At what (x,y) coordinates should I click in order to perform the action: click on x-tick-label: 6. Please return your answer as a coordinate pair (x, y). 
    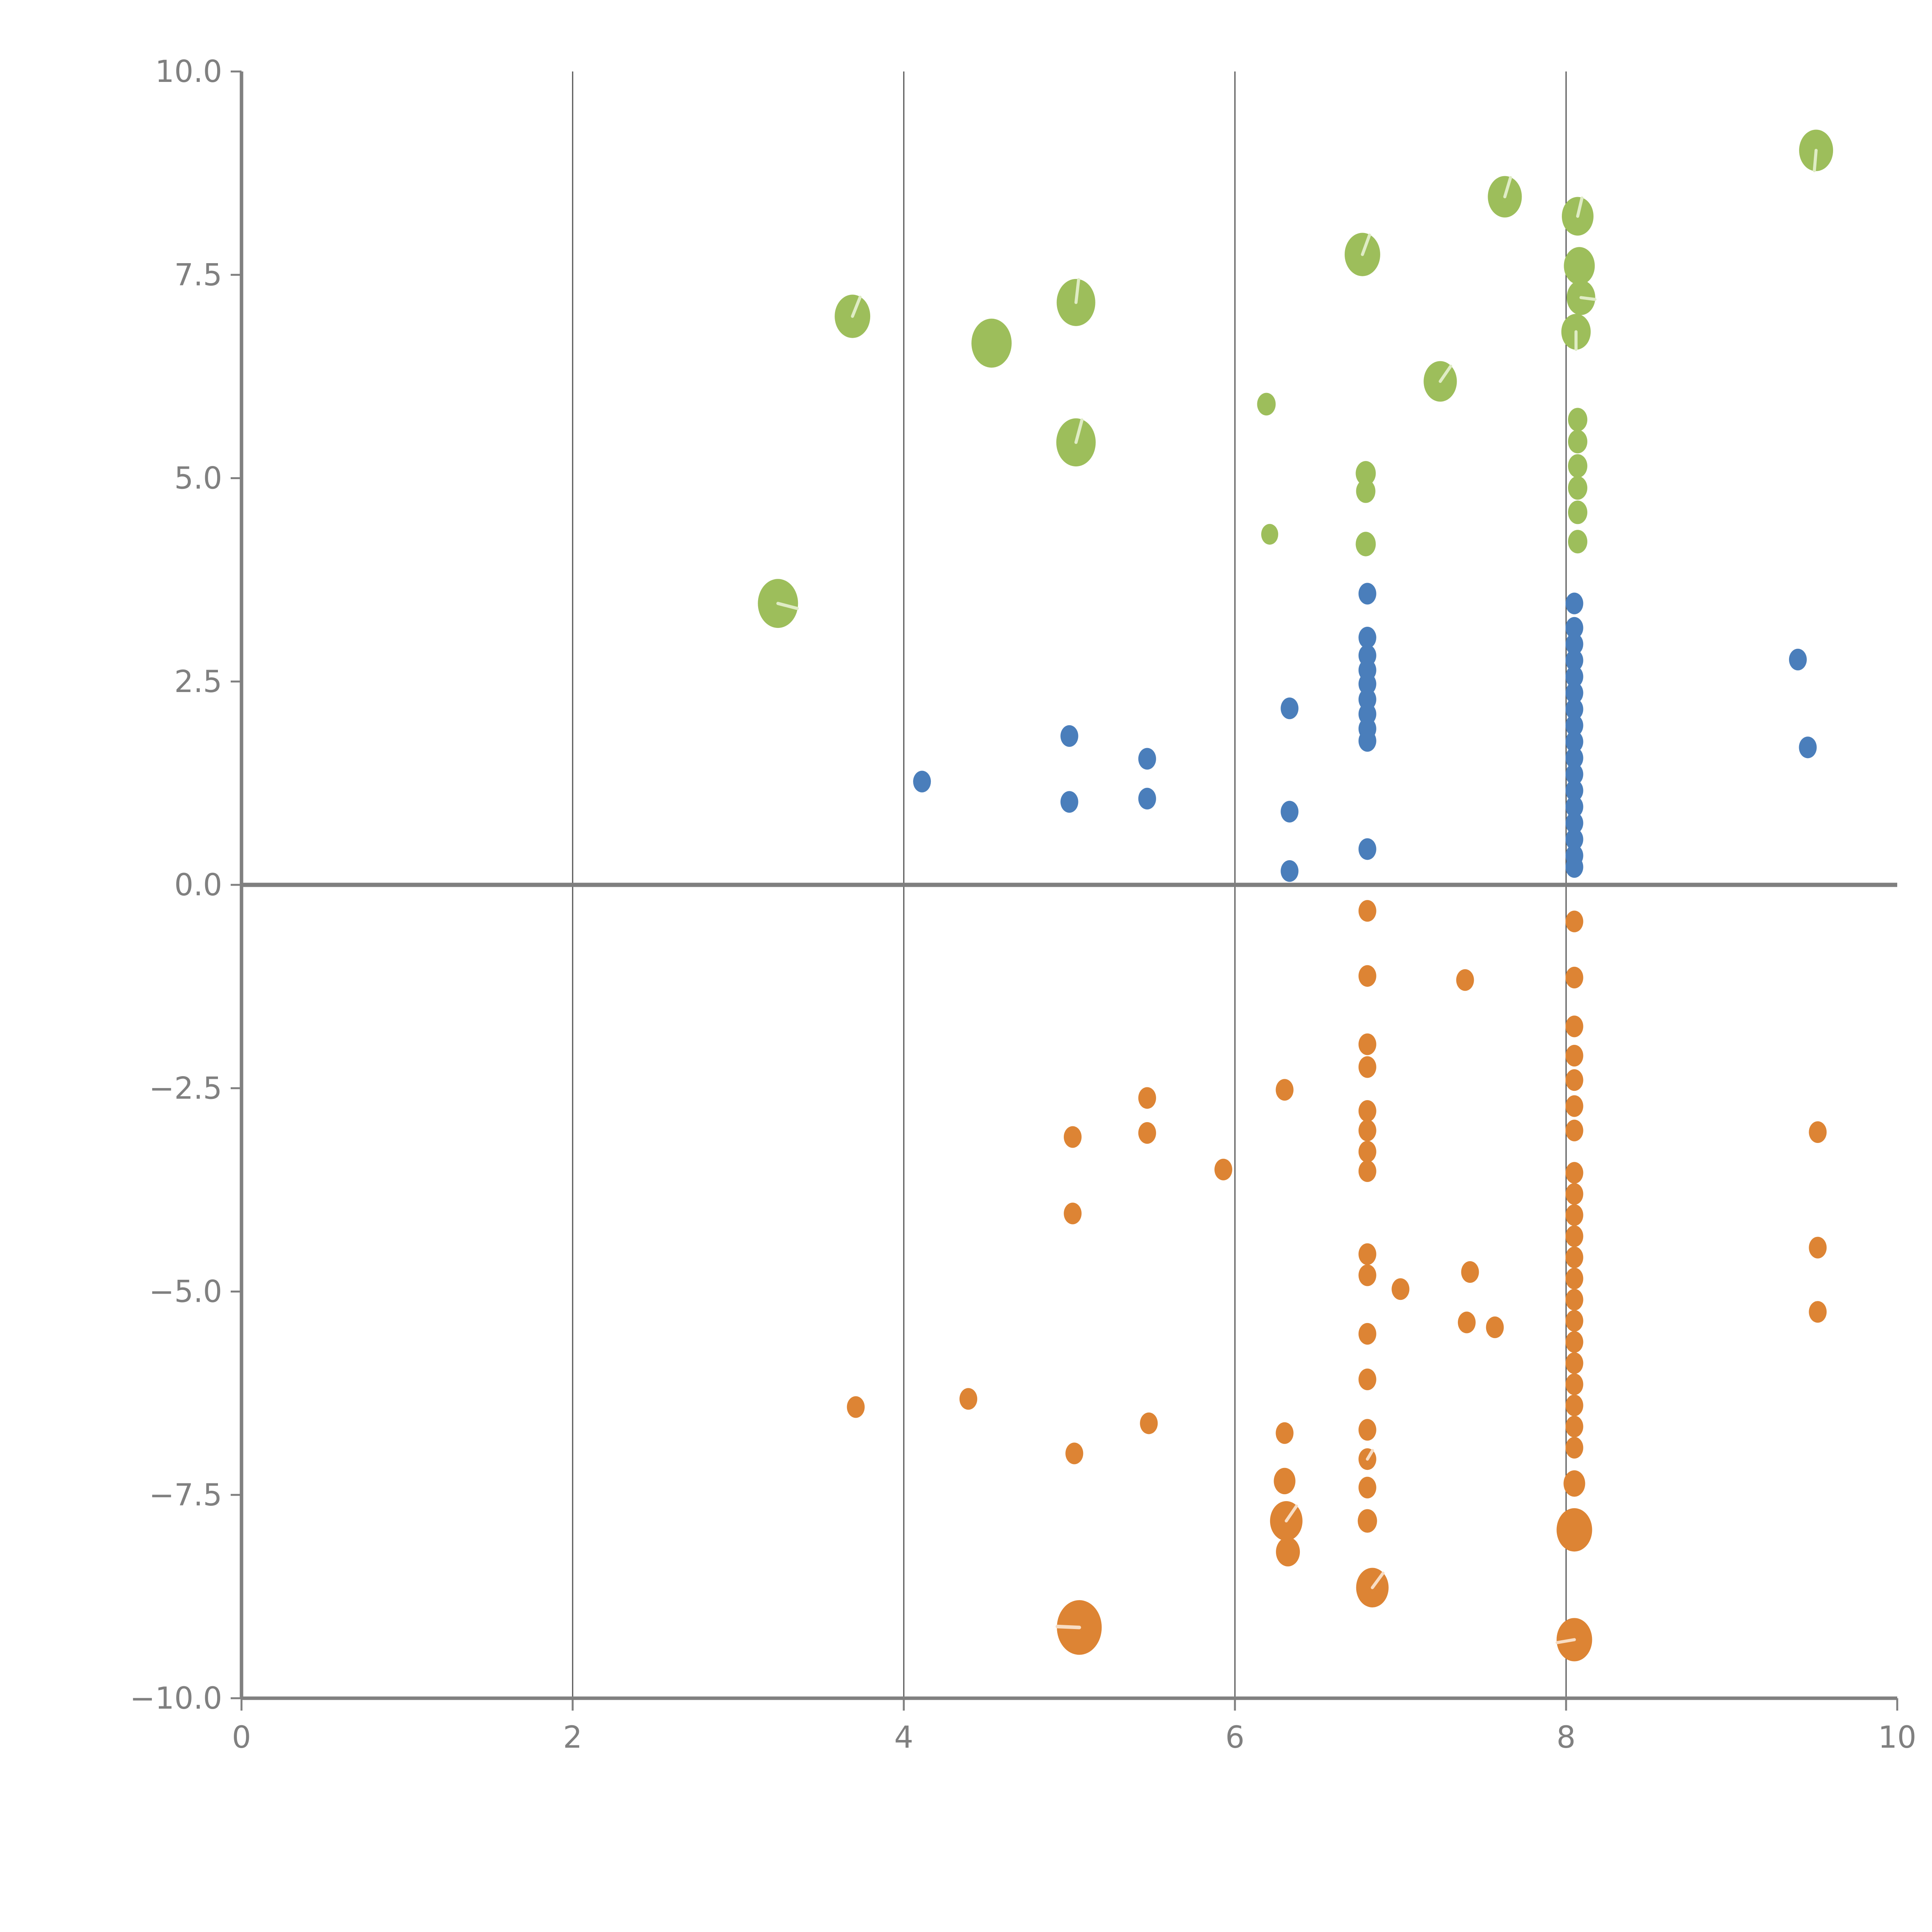
    Looking at the image, I should click on (1235, 1738).